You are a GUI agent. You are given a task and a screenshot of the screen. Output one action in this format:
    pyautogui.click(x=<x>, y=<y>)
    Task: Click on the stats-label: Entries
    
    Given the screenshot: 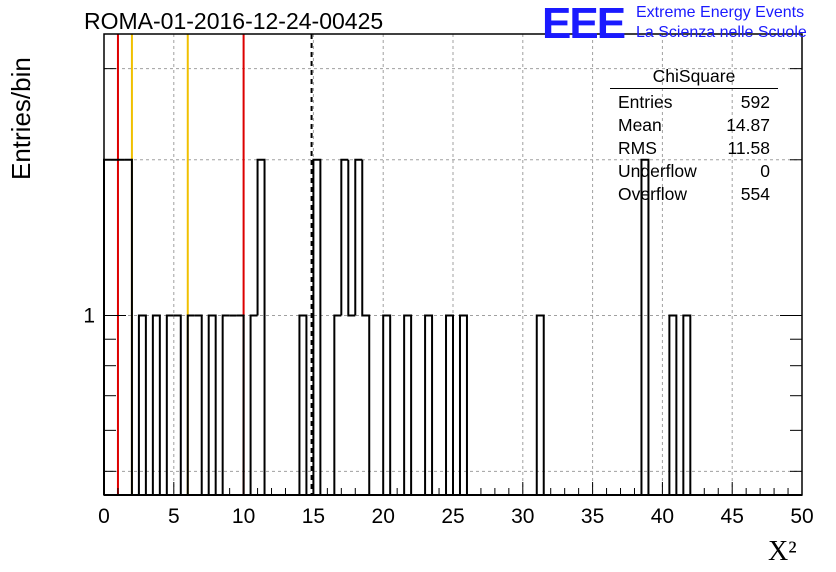 What is the action you would take?
    pyautogui.click(x=645, y=102)
    